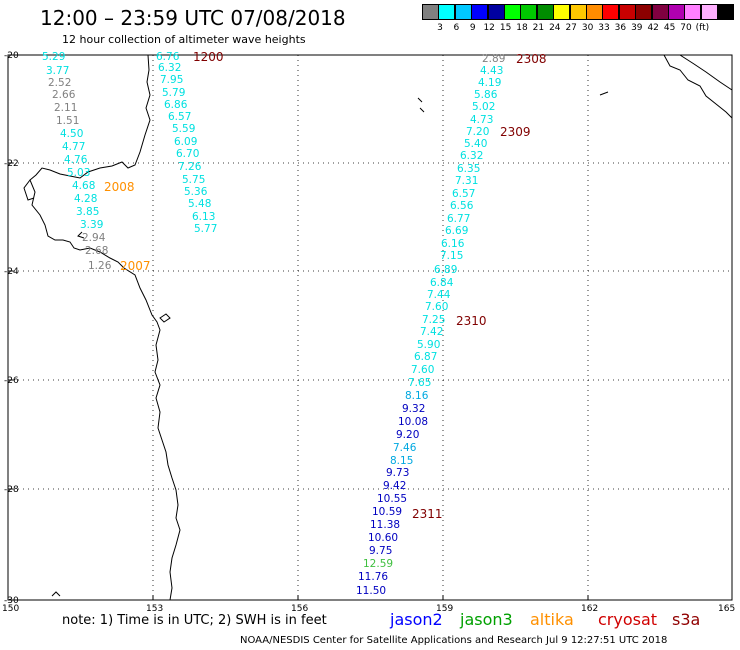 This screenshot has width=740, height=650. Describe the element at coordinates (172, 80) in the screenshot. I see `swh-value-label: 7.95` at that location.